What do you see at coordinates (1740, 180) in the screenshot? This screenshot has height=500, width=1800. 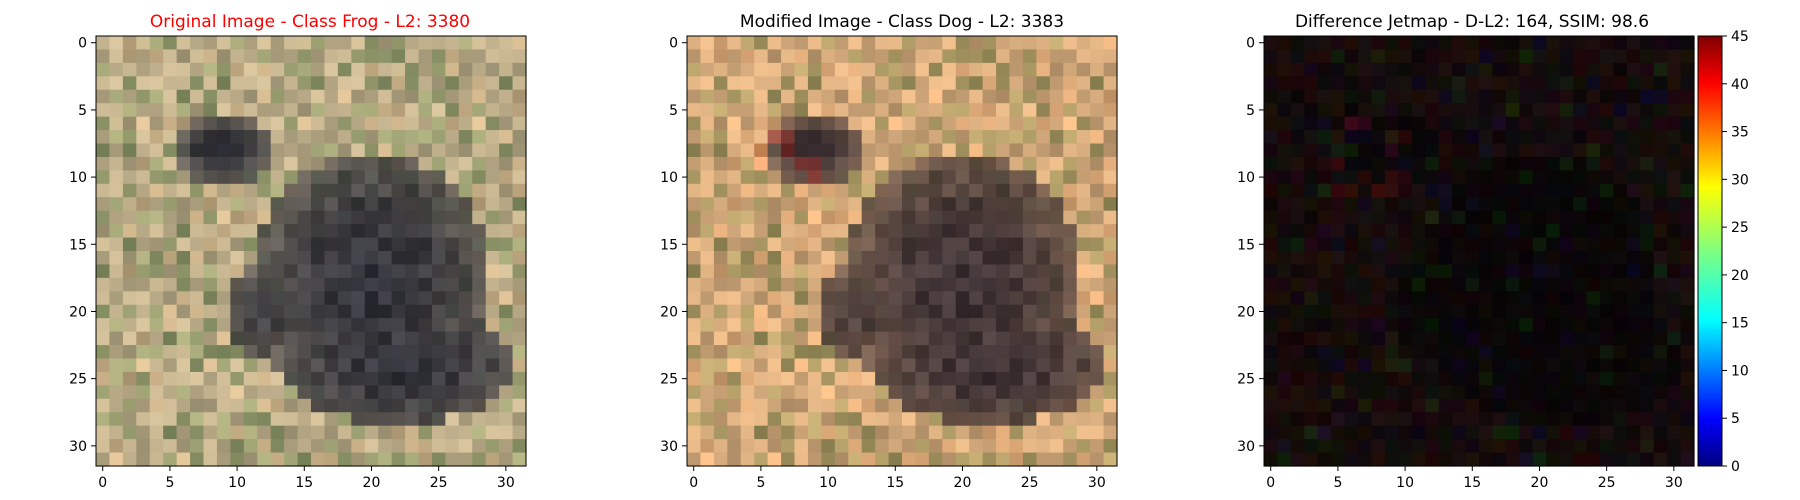 I see `colorbar-tick-label: 30` at bounding box center [1740, 180].